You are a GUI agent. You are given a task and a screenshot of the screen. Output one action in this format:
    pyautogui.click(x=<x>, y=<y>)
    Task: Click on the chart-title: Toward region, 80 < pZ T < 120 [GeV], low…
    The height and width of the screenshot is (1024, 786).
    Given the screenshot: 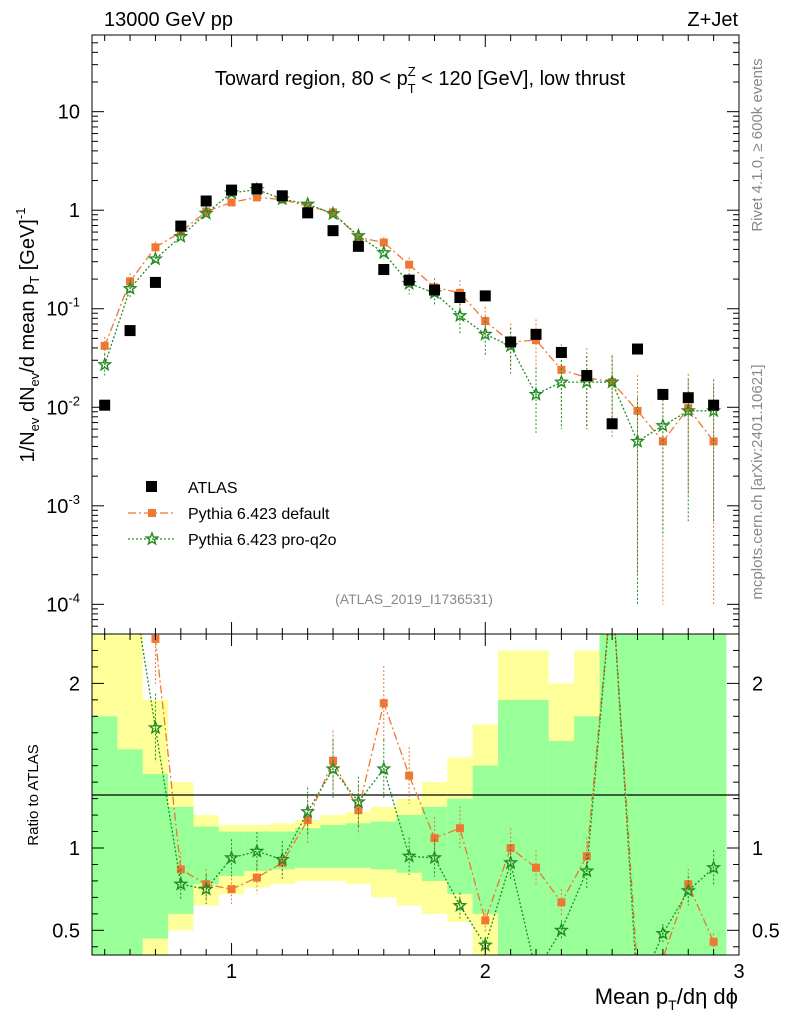 What is the action you would take?
    pyautogui.click(x=420, y=80)
    